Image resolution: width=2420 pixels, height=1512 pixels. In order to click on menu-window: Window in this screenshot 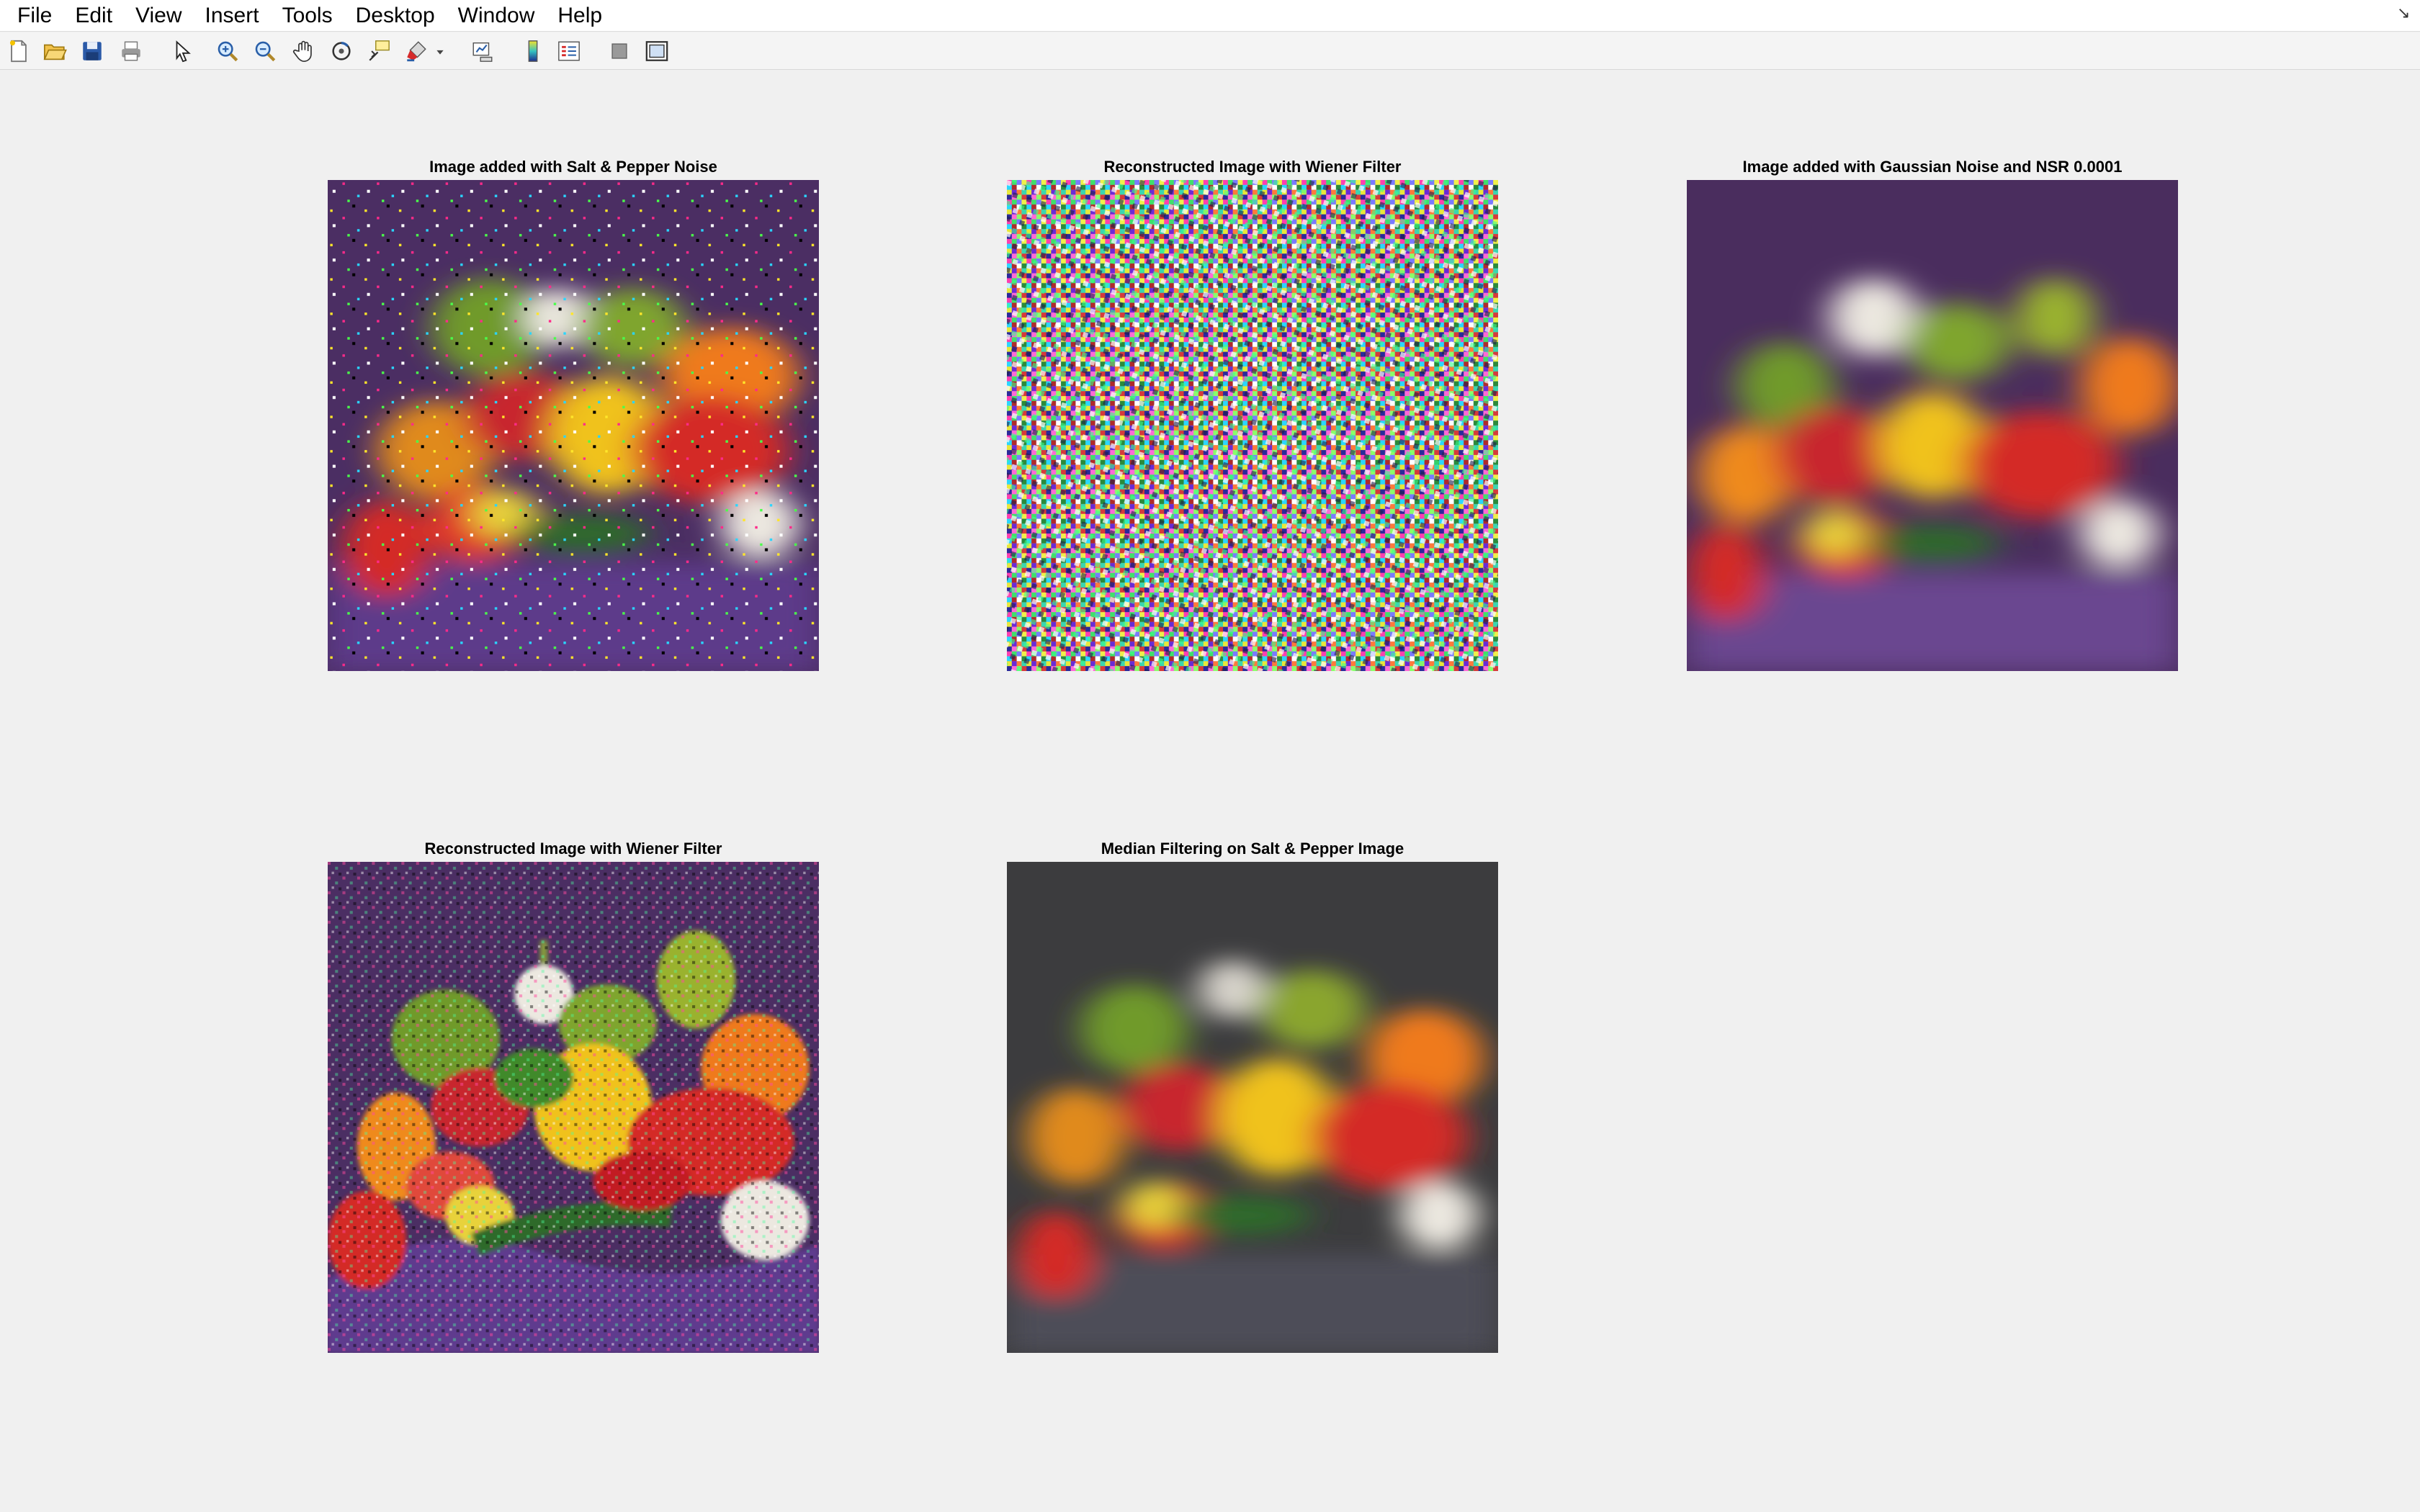, I will do `click(496, 15)`.